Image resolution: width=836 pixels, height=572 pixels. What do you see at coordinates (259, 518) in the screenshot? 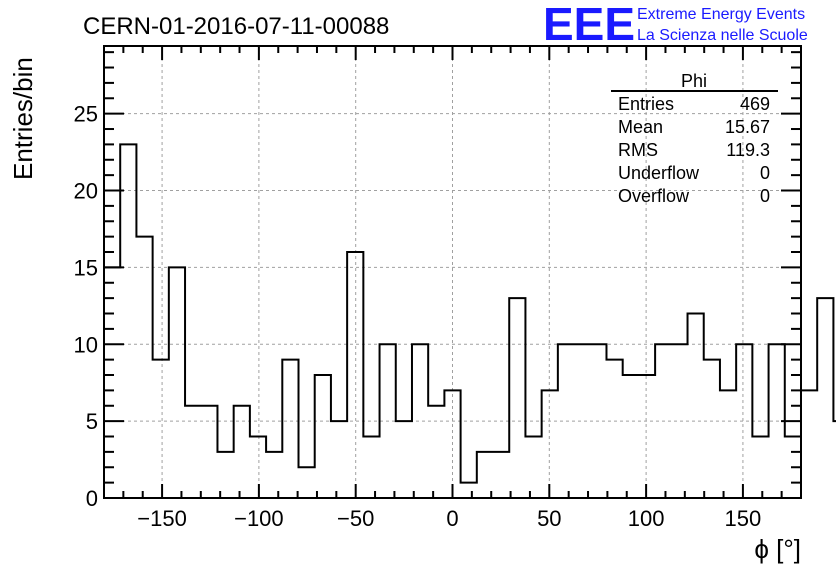
I see `x-tick-label: −100` at bounding box center [259, 518].